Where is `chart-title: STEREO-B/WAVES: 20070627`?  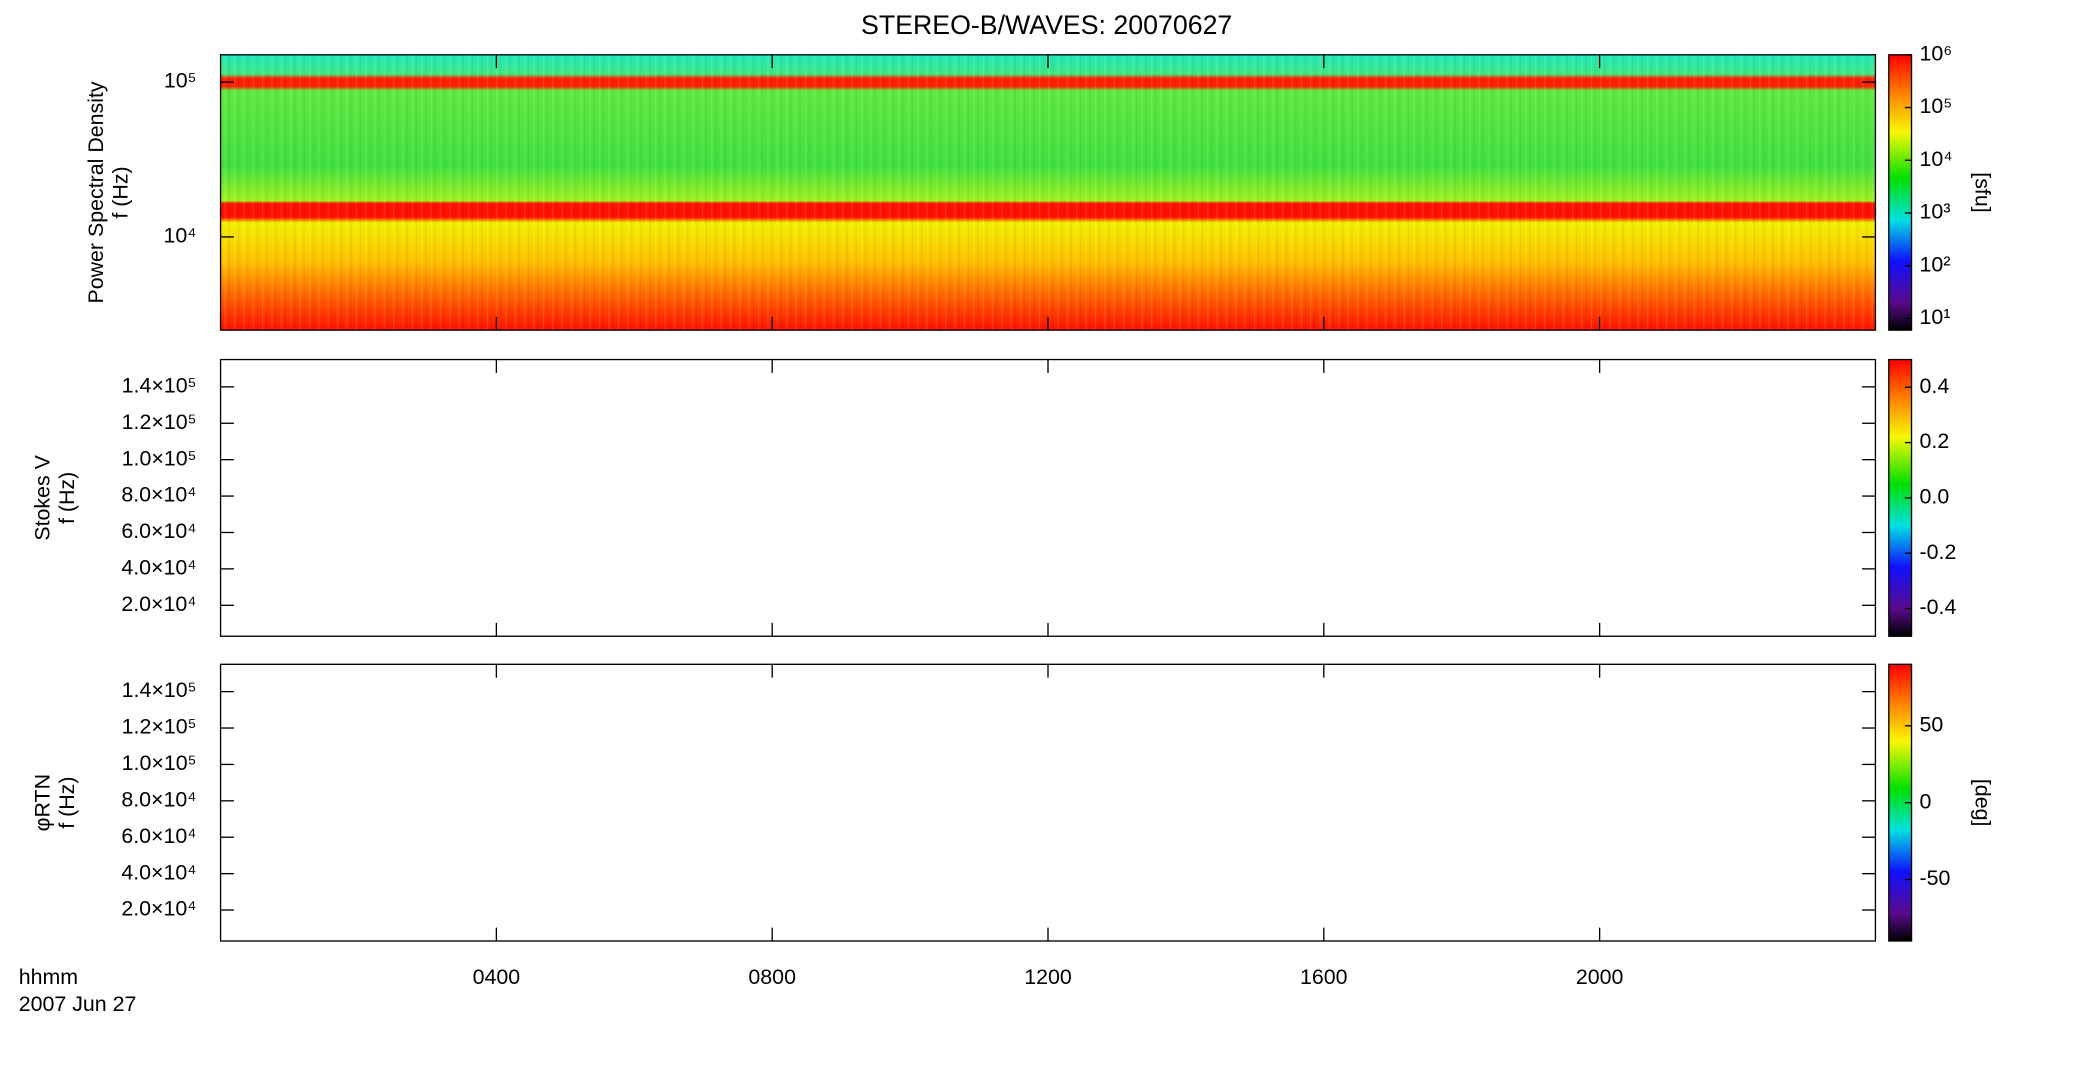 chart-title: STEREO-B/WAVES: 20070627 is located at coordinates (1046, 25).